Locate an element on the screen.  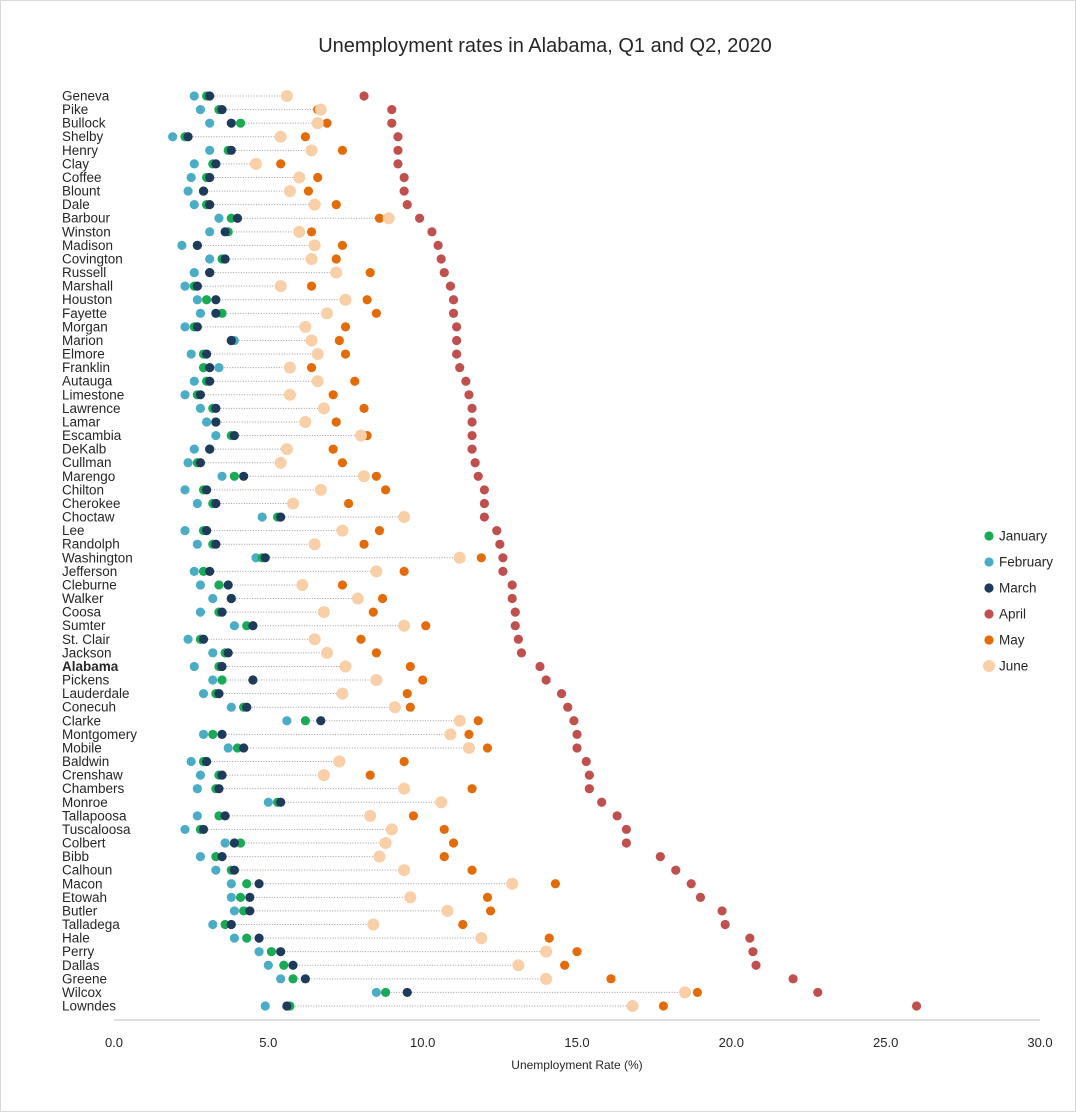
category-label: Bibb is located at coordinates (75, 856).